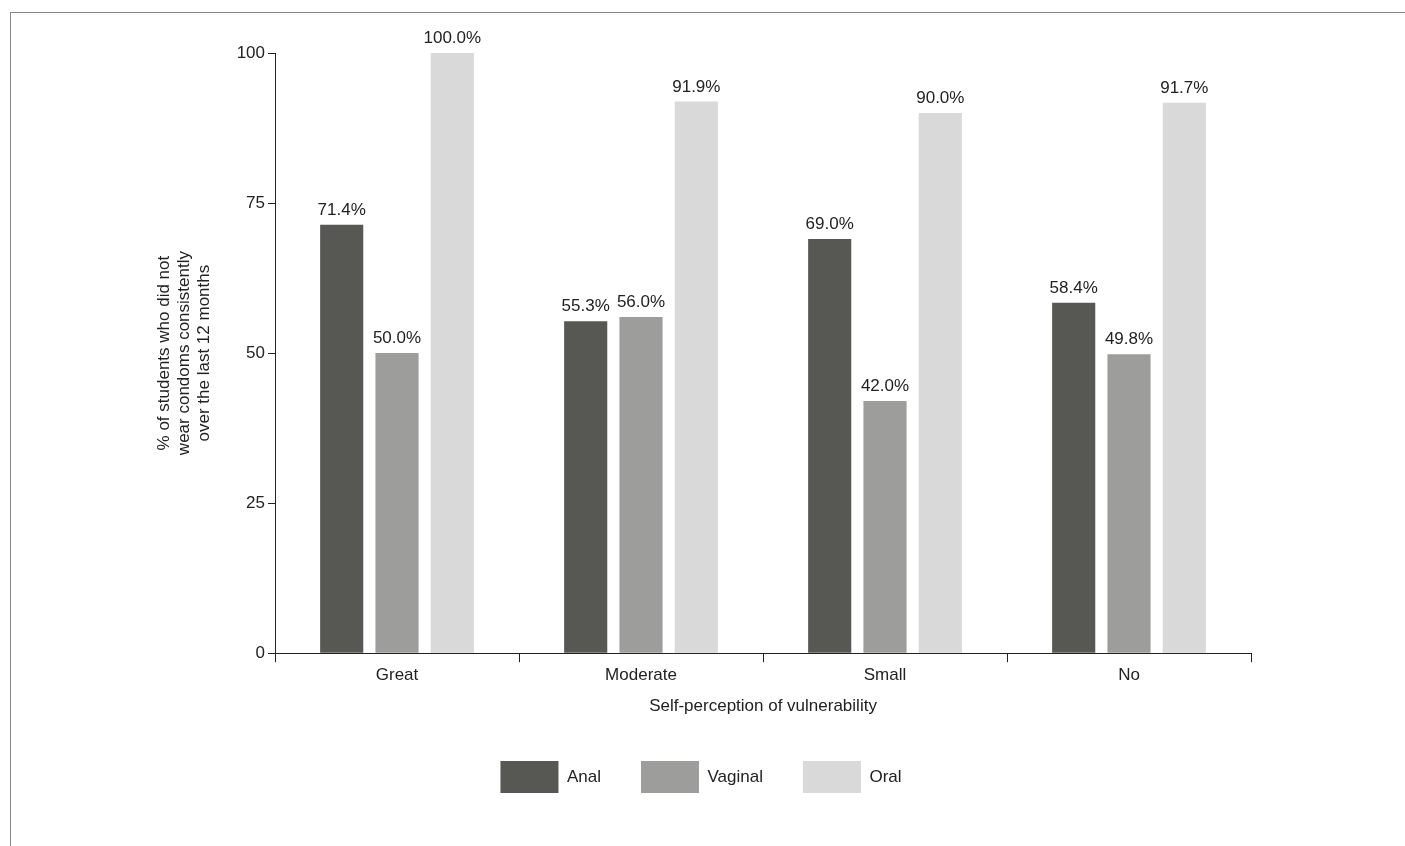  I want to click on data-label: 50.0%, so click(397, 338).